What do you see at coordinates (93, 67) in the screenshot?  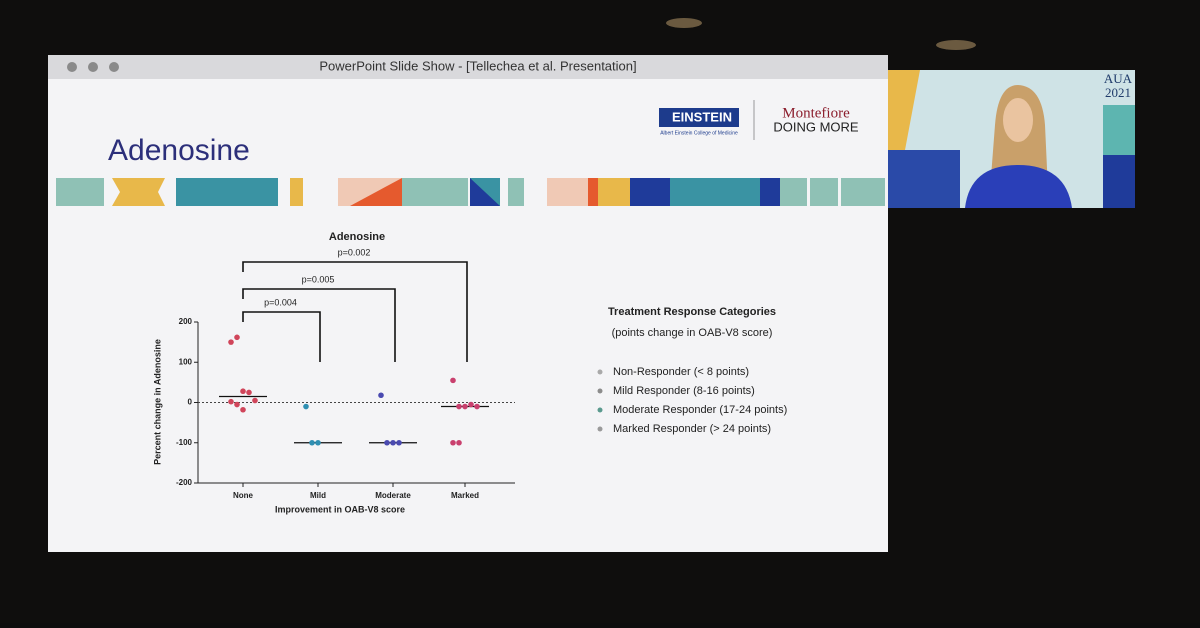 I see `minimize-button` at bounding box center [93, 67].